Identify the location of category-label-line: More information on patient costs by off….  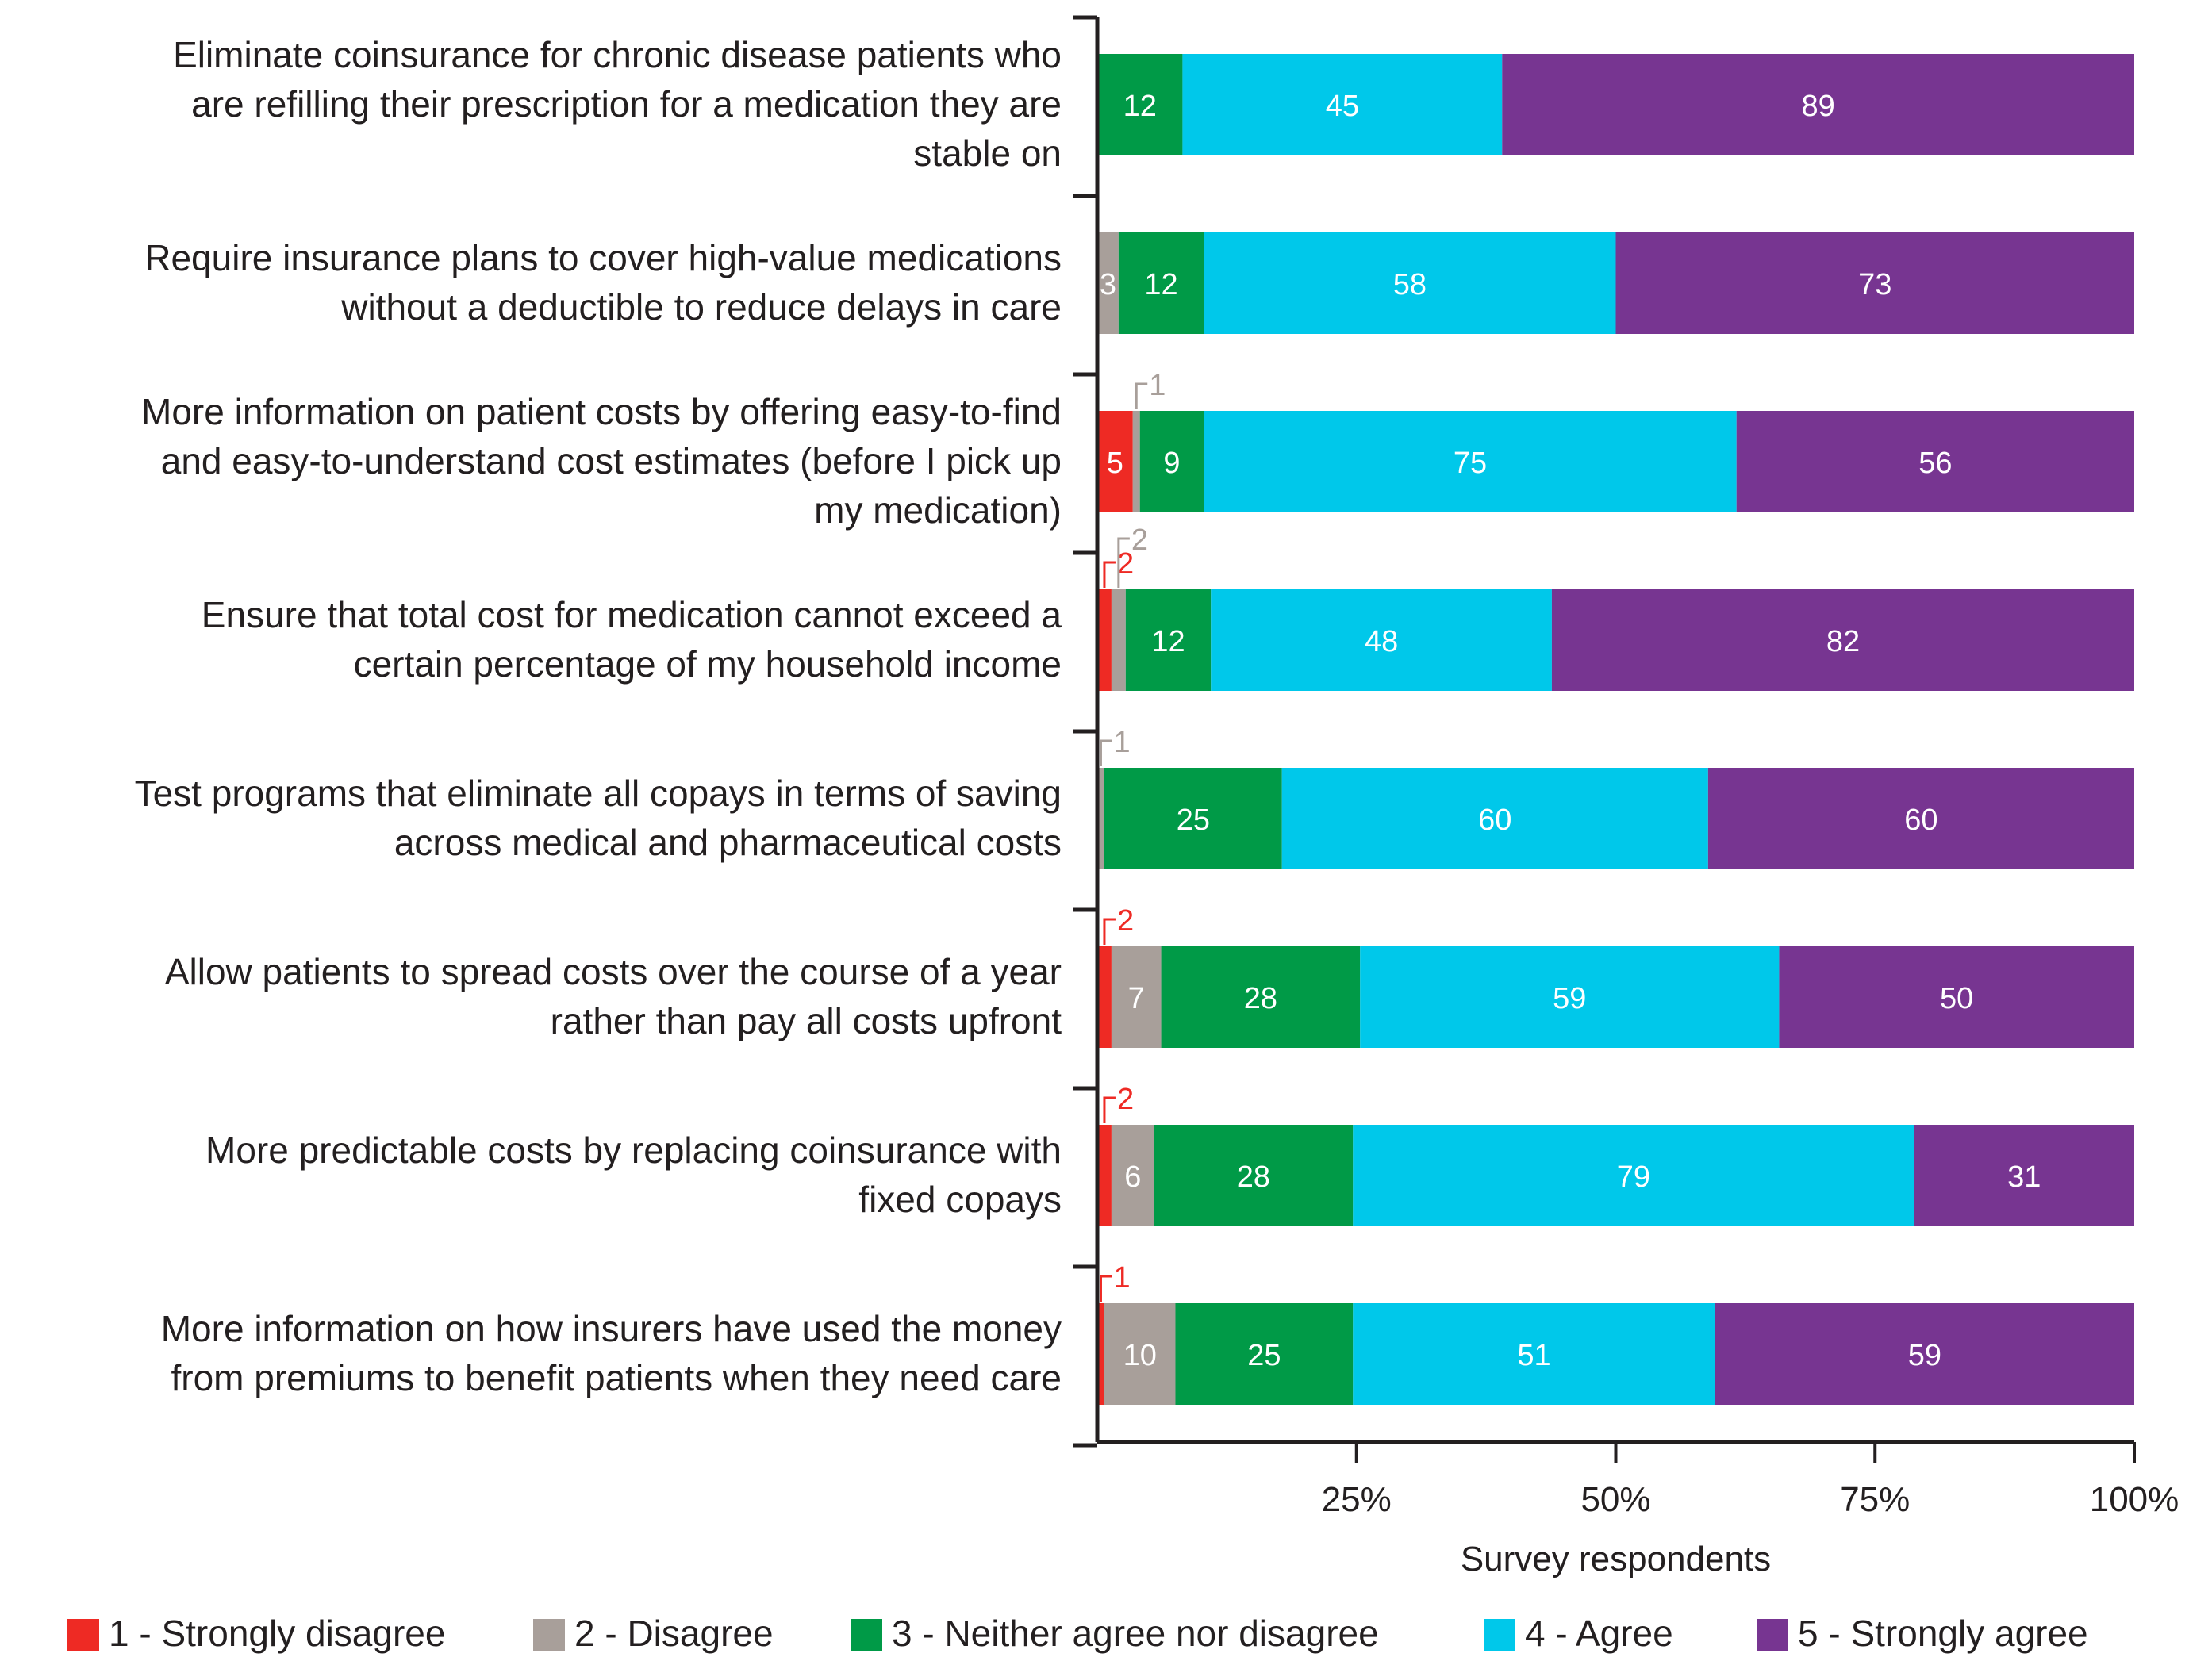
(601, 411).